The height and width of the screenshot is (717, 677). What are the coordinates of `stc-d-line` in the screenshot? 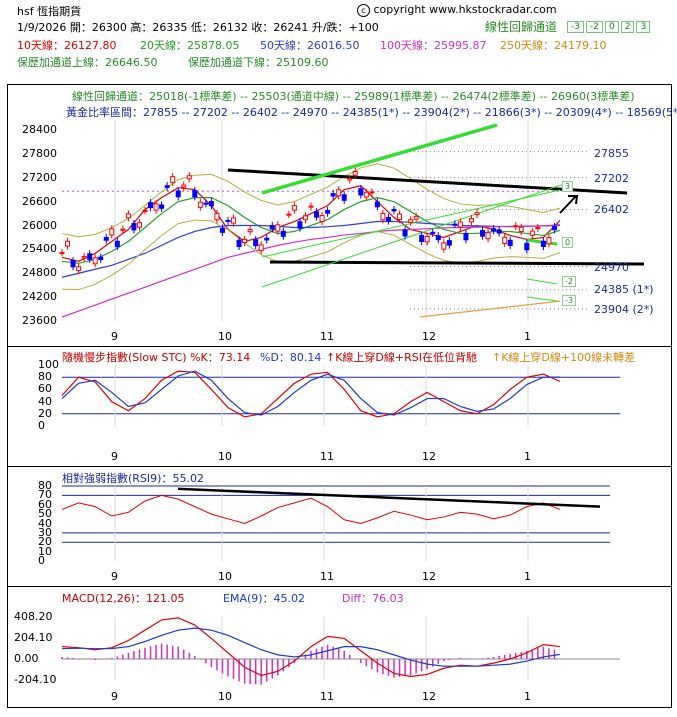 It's located at (311, 393).